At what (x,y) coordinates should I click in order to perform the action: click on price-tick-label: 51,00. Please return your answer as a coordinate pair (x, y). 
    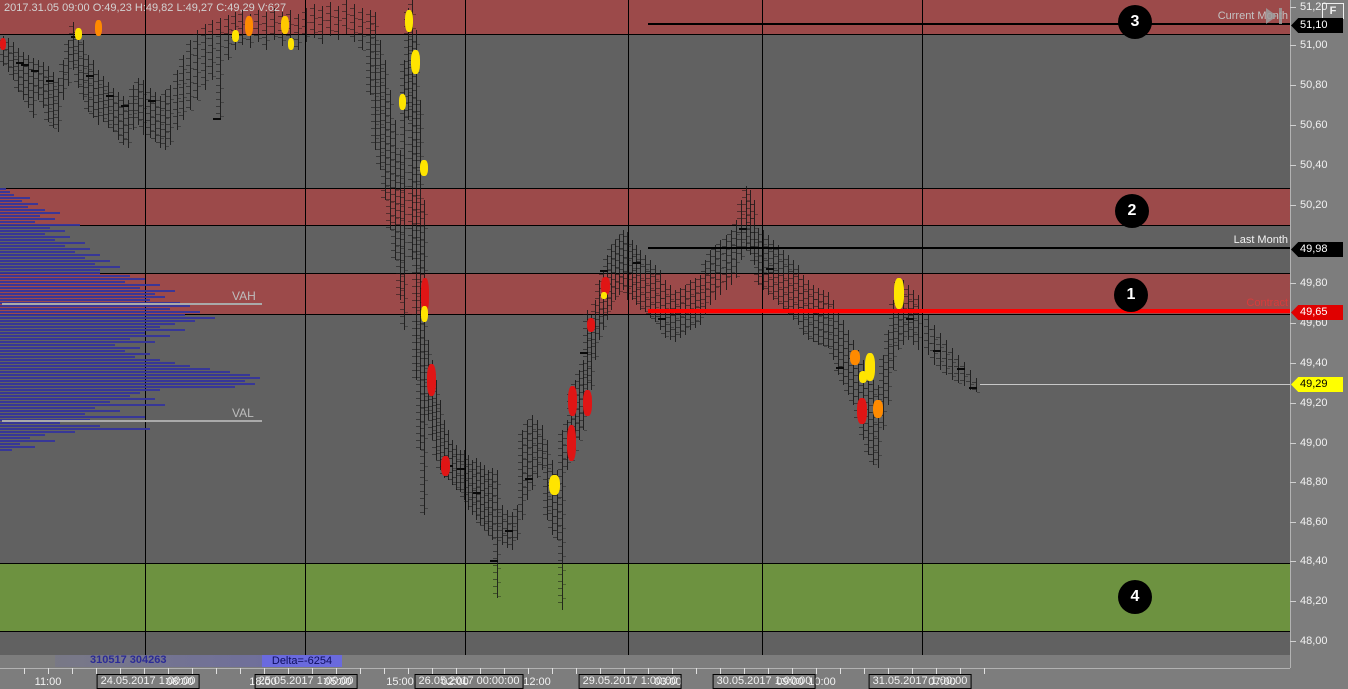
    Looking at the image, I should click on (1314, 45).